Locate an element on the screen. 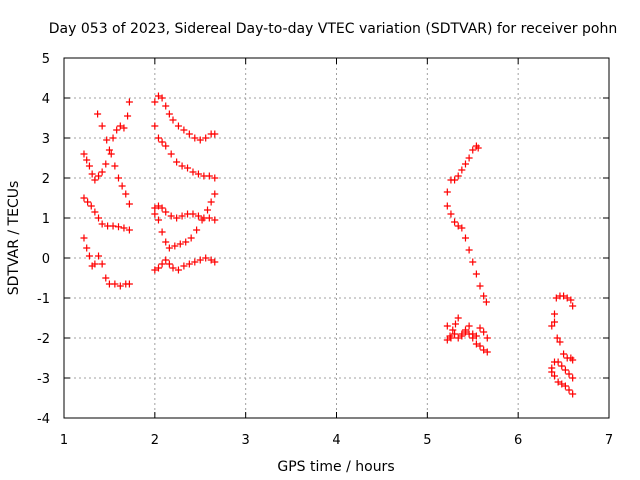  x-tick-label: 3 is located at coordinates (246, 440).